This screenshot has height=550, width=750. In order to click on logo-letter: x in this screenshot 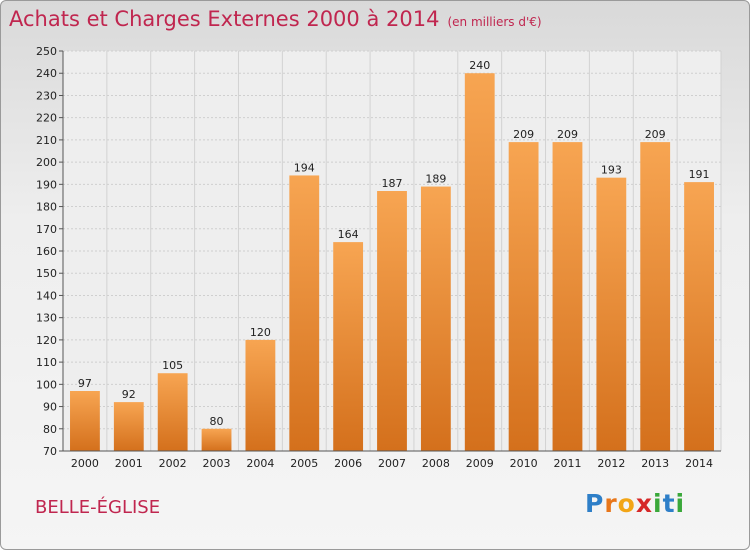, I will do `click(644, 503)`.